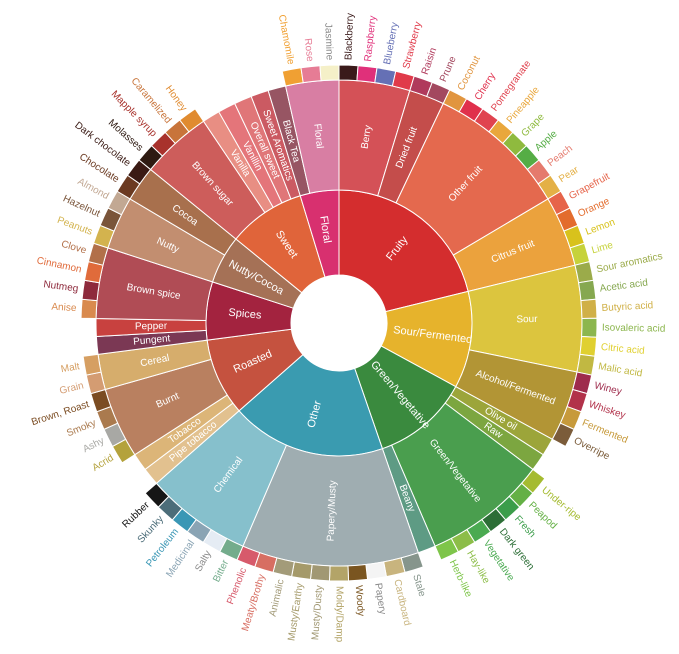 The image size is (679, 654). Describe the element at coordinates (317, 613) in the screenshot. I see `leaf-label: Musty/Dusty` at that location.